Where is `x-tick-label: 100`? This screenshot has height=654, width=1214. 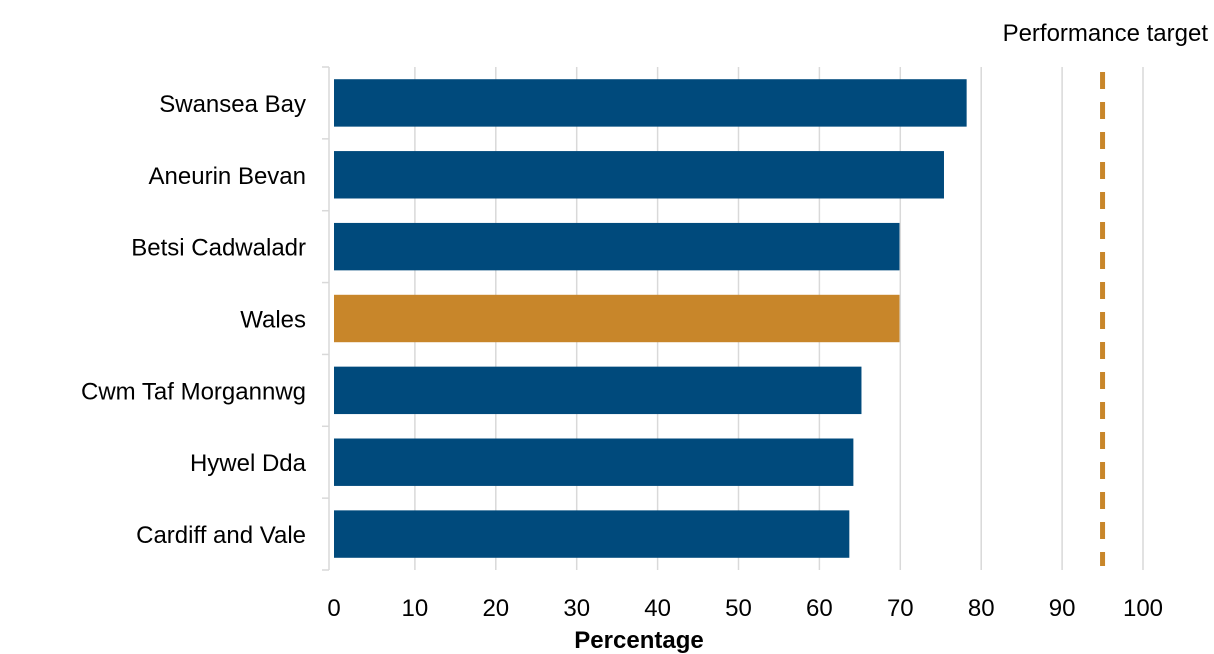 x-tick-label: 100 is located at coordinates (1143, 608).